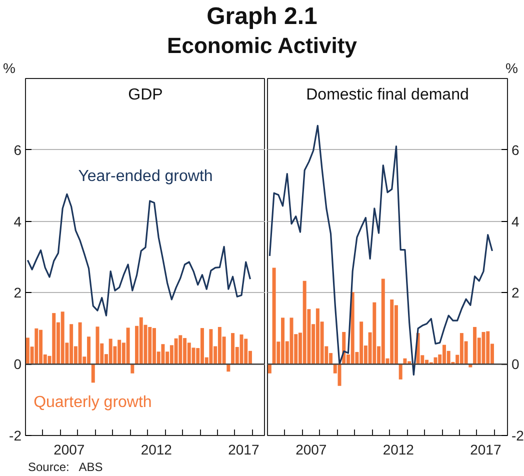  Describe the element at coordinates (262, 17) in the screenshot. I see `chart-title: Graph 2.1` at that location.